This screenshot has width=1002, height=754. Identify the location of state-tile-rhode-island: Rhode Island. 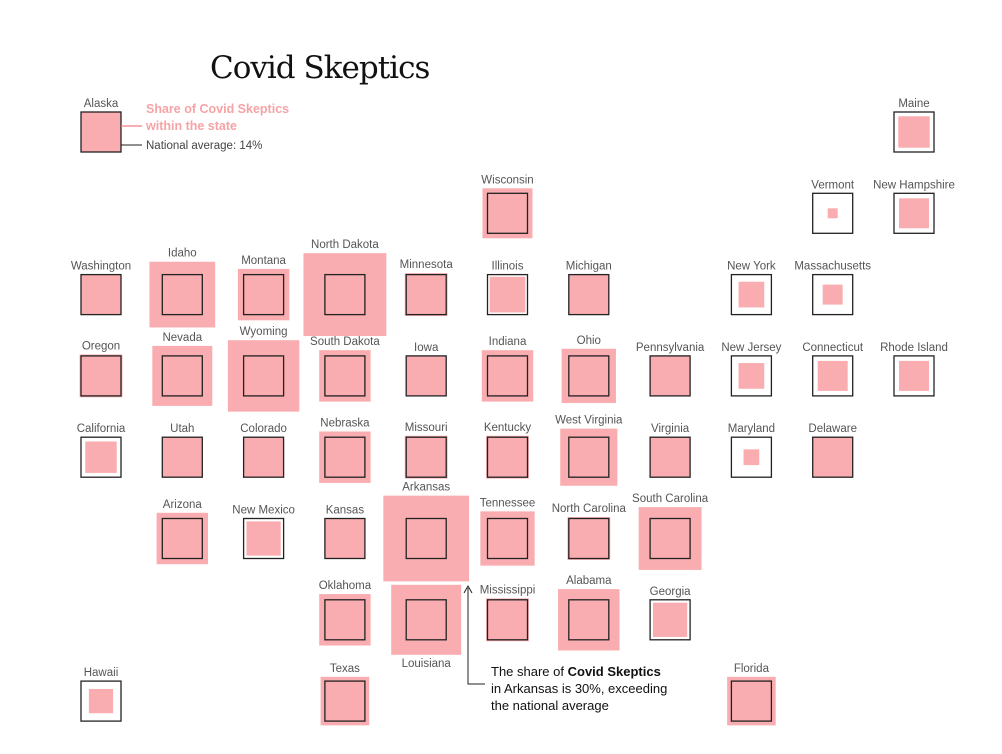
(914, 369).